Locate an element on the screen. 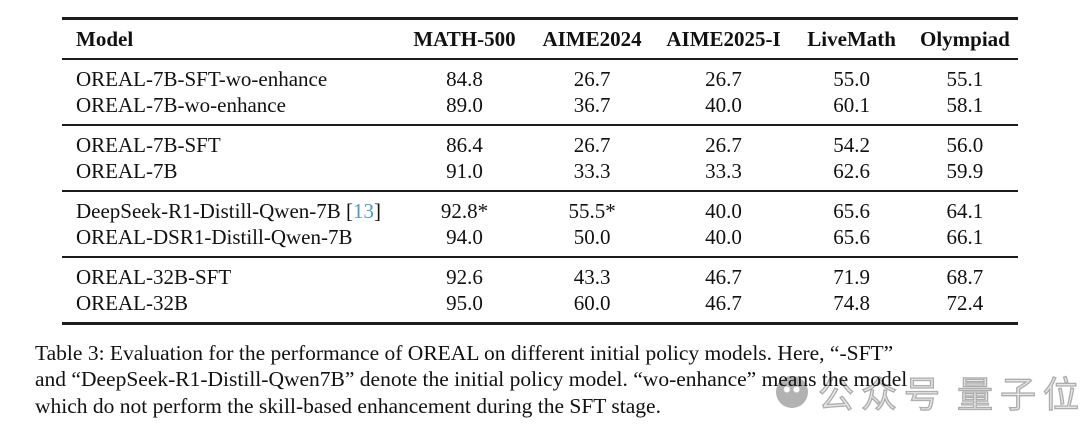 This screenshot has width=1080, height=428. column-header-livemath: LiveMath is located at coordinates (851, 39).